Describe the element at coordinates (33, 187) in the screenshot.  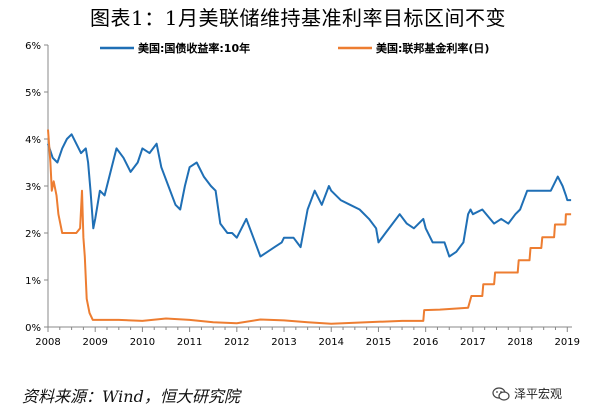
I see `y-tick-label: 3%` at that location.